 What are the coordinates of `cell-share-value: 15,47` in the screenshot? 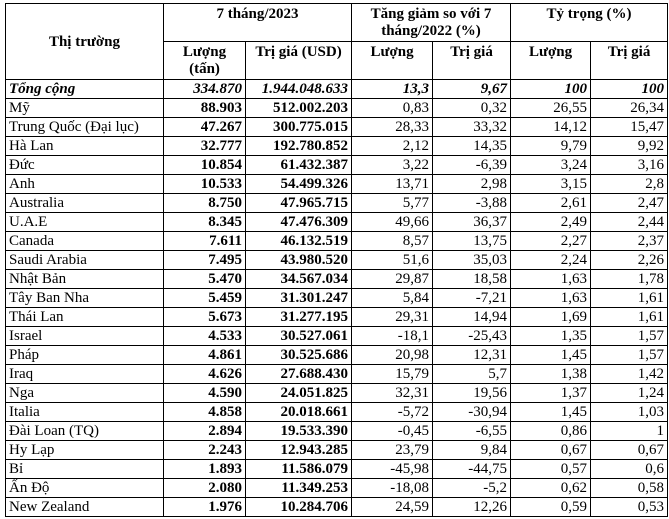 It's located at (629, 127).